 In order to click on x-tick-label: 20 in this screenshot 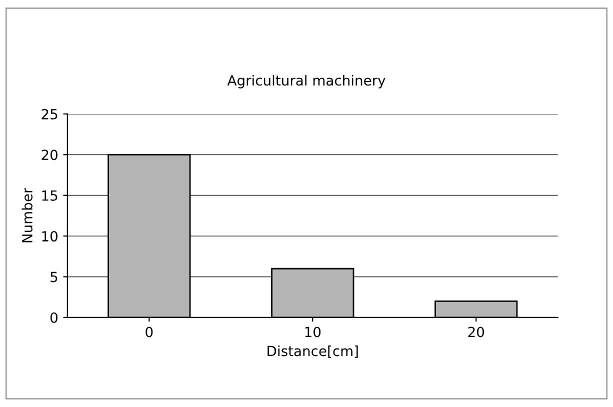, I will do `click(476, 332)`.